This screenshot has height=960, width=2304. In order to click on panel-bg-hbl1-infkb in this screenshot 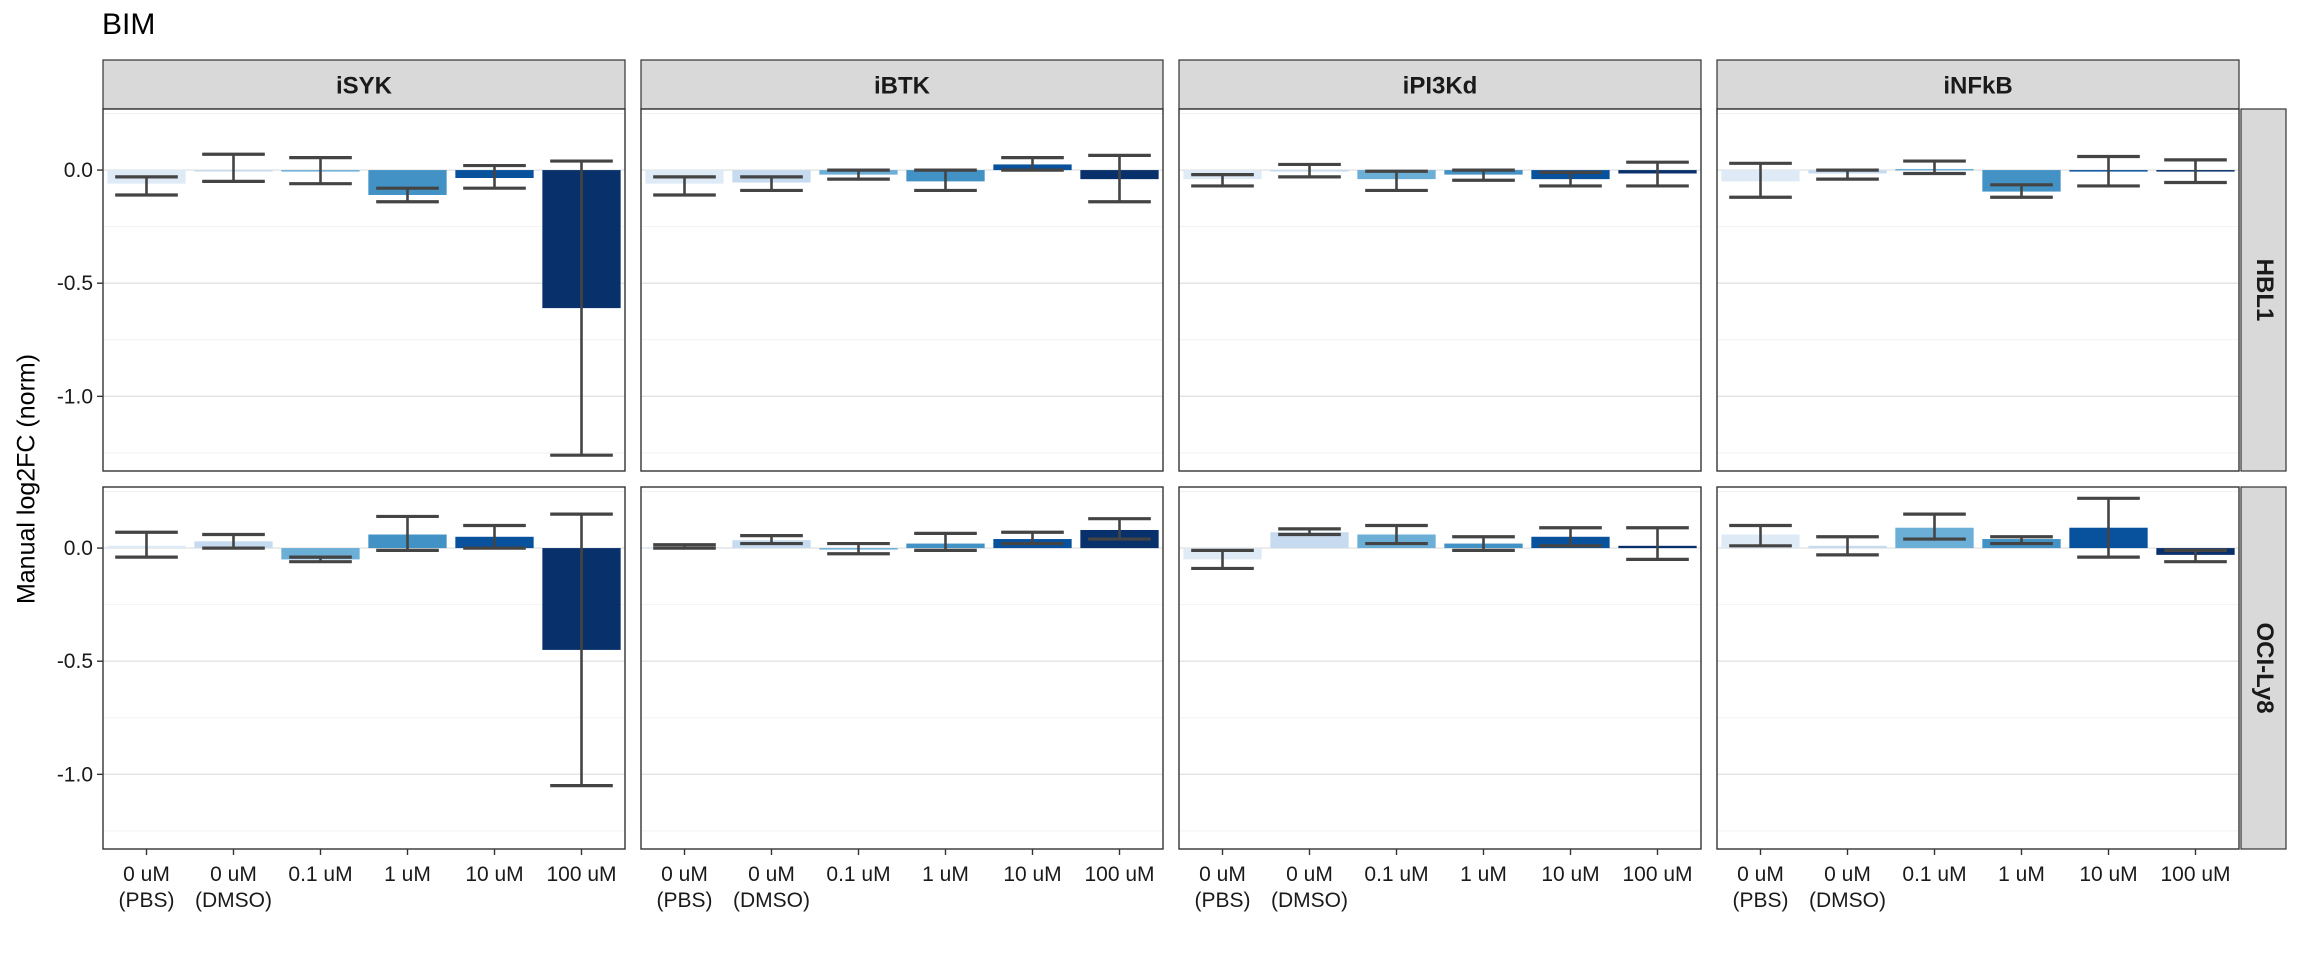, I will do `click(1978, 290)`.